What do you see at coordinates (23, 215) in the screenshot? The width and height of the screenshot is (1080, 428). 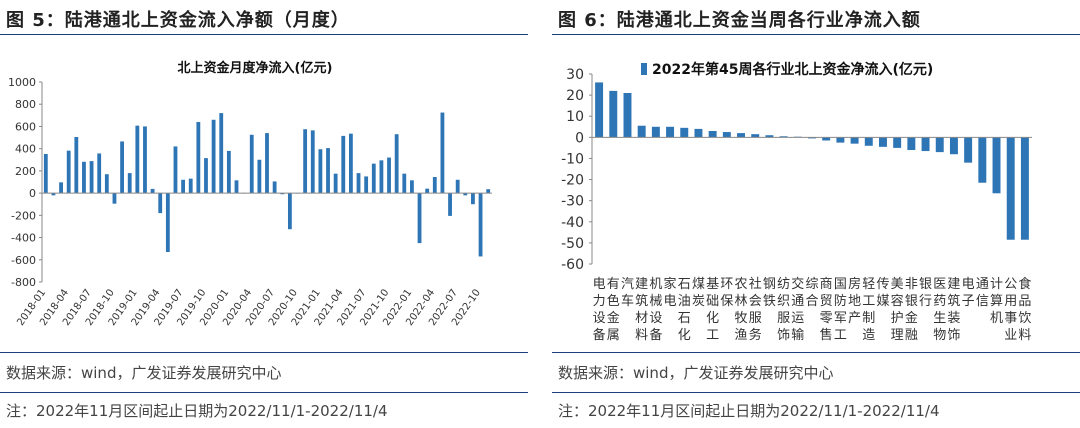 I see `y-tick-label: -200` at bounding box center [23, 215].